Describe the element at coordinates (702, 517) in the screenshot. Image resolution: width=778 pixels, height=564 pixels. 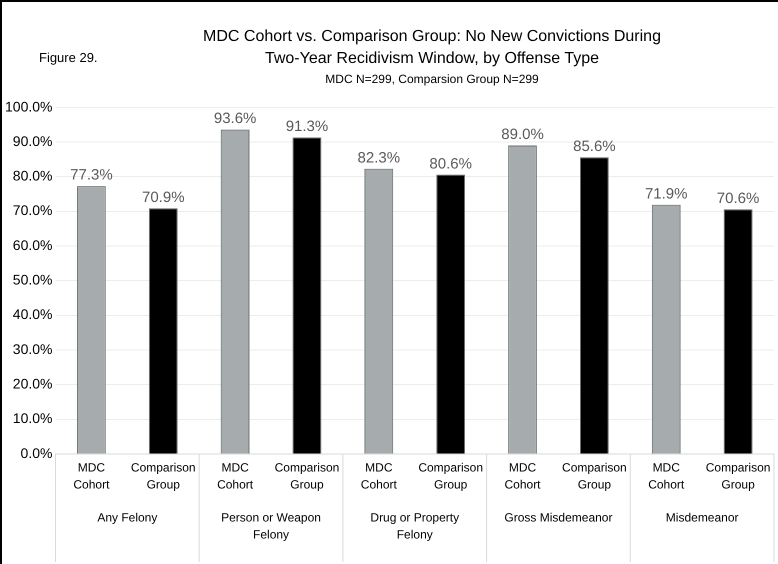
I see `x-tick-label: Misdemeanor` at that location.